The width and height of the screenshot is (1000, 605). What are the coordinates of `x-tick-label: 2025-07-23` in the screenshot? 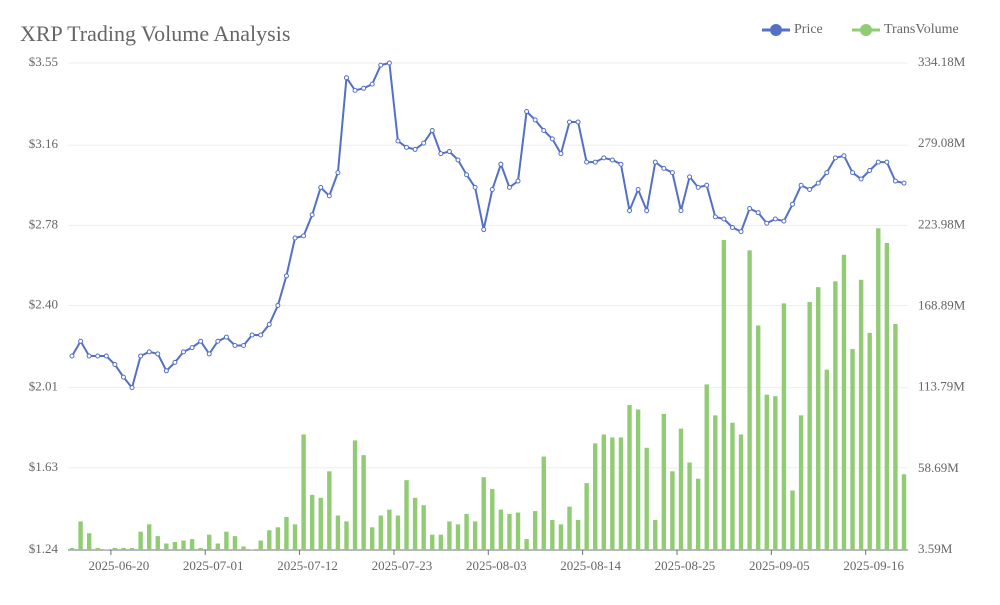 It's located at (402, 565).